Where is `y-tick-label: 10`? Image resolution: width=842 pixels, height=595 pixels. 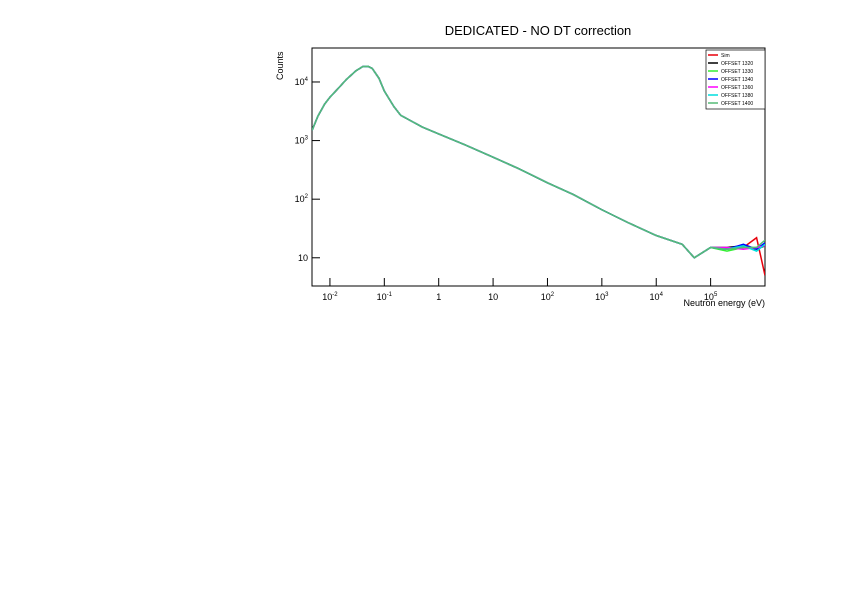 y-tick-label: 10 is located at coordinates (303, 258).